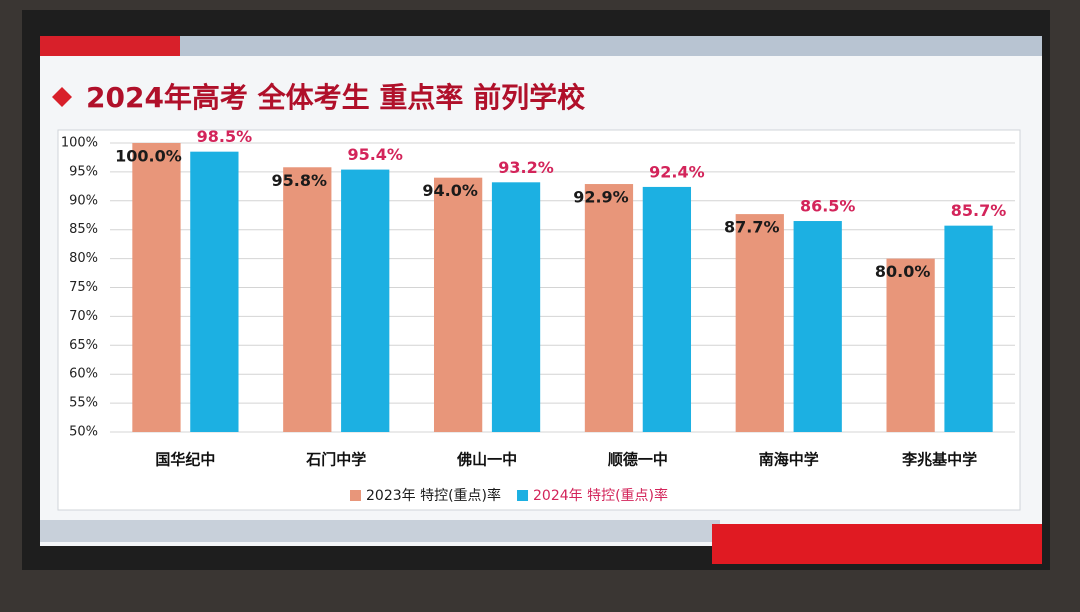  What do you see at coordinates (83, 171) in the screenshot?
I see `y-tick-label: 95%` at bounding box center [83, 171].